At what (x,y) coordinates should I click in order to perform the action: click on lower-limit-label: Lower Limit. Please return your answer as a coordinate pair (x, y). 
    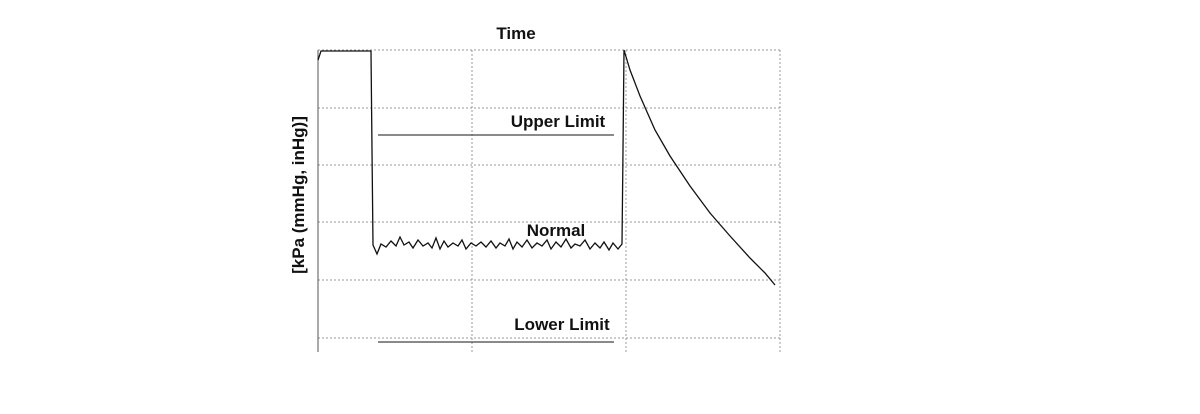
    Looking at the image, I should click on (562, 324).